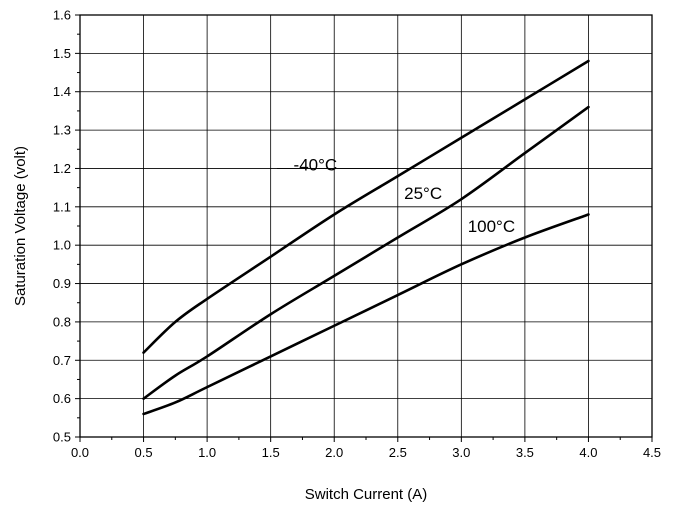 The width and height of the screenshot is (679, 507). I want to click on x-tick-label: 0.5, so click(144, 452).